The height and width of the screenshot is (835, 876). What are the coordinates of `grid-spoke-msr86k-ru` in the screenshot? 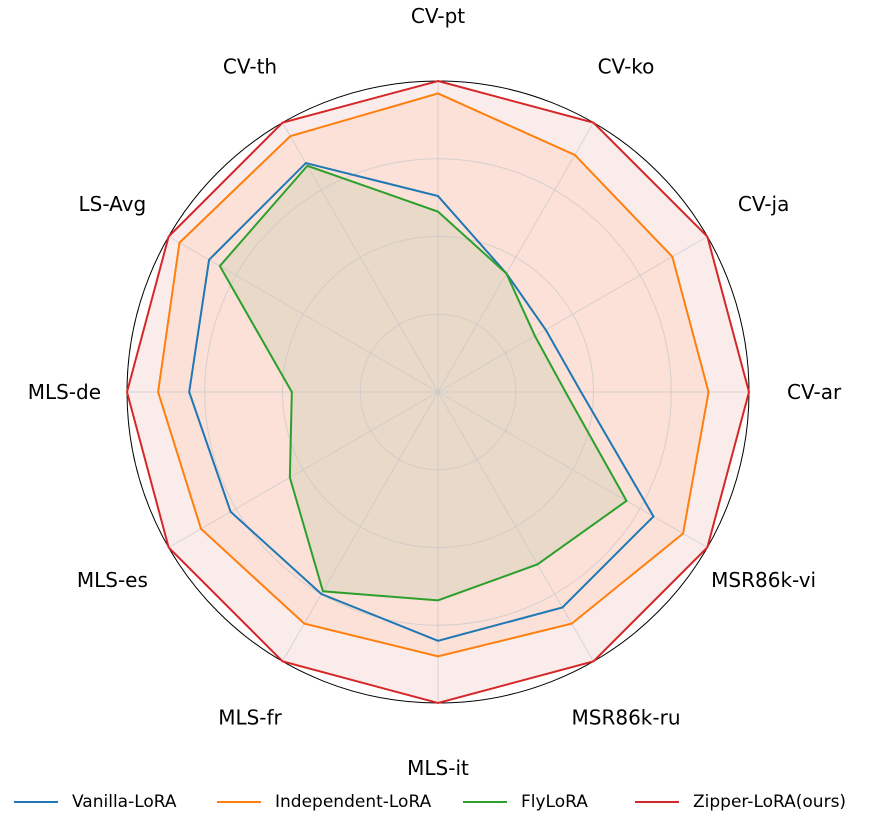 It's located at (515, 526).